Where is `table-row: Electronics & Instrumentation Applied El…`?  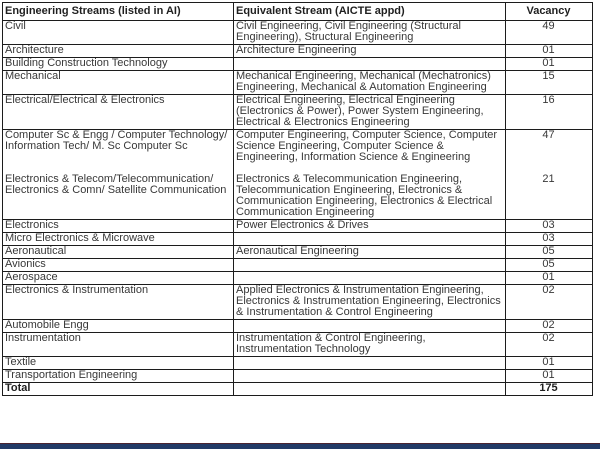 table-row: Electronics & Instrumentation Applied El… is located at coordinates (297, 302).